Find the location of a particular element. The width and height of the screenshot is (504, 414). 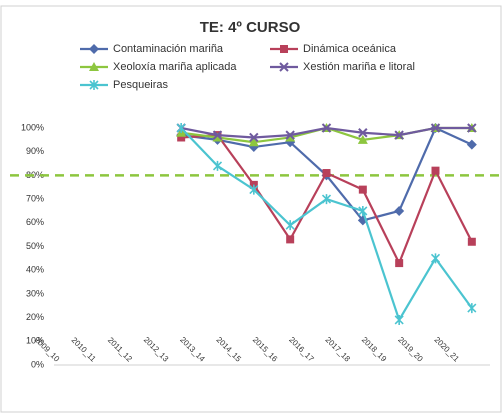

y-tick-label: 10% is located at coordinates (35, 341).